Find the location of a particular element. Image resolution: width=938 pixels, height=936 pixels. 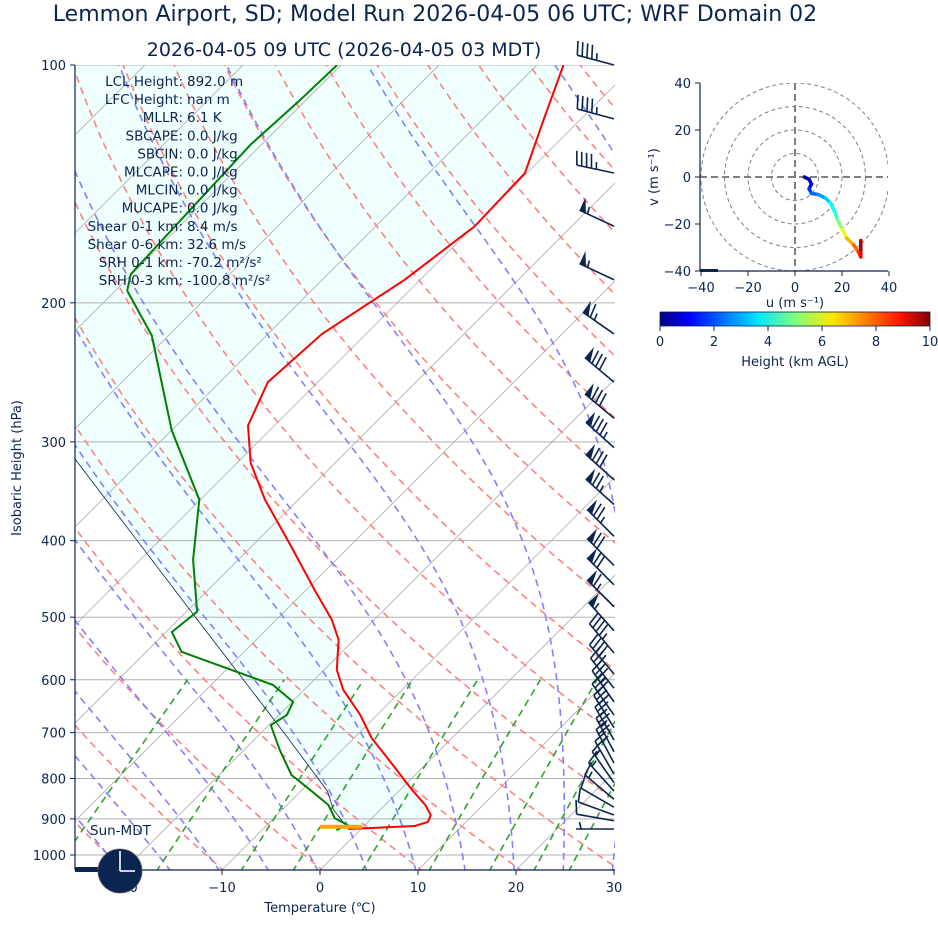

colorbar-tick-label: 6 is located at coordinates (822, 342).